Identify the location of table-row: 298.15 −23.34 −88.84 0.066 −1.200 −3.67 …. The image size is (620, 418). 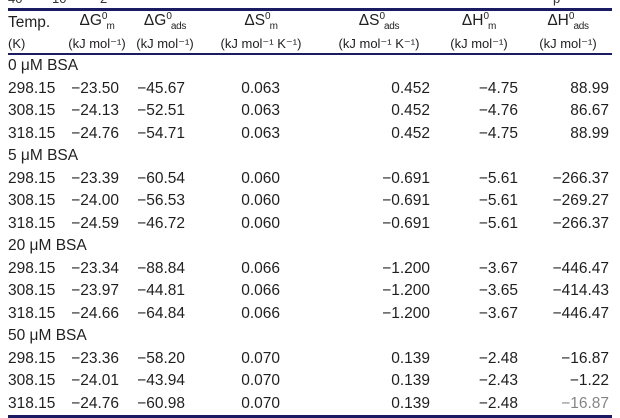
(310, 269).